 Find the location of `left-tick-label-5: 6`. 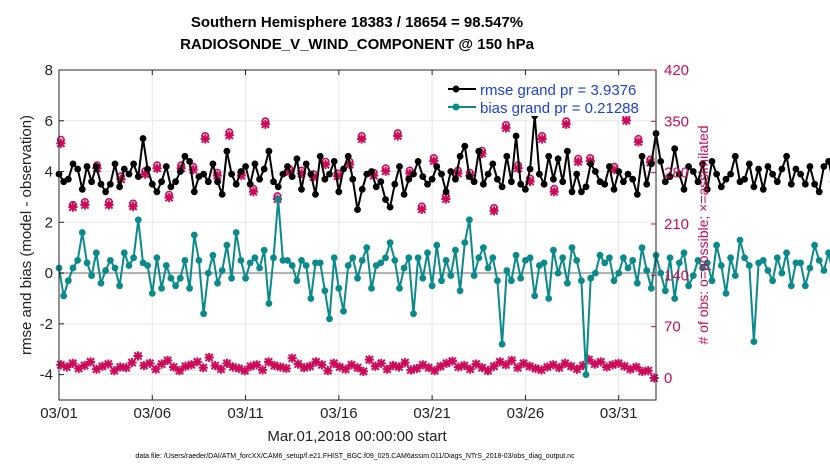

left-tick-label-5: 6 is located at coordinates (49, 121).